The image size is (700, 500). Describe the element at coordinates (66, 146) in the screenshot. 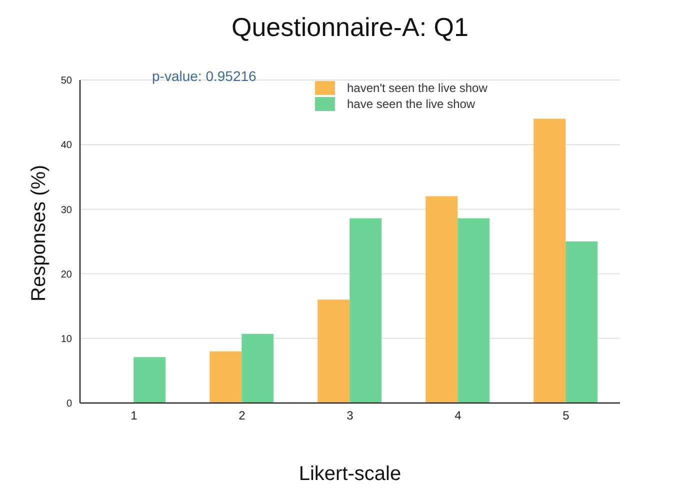

I see `y-tick-label: 40` at that location.